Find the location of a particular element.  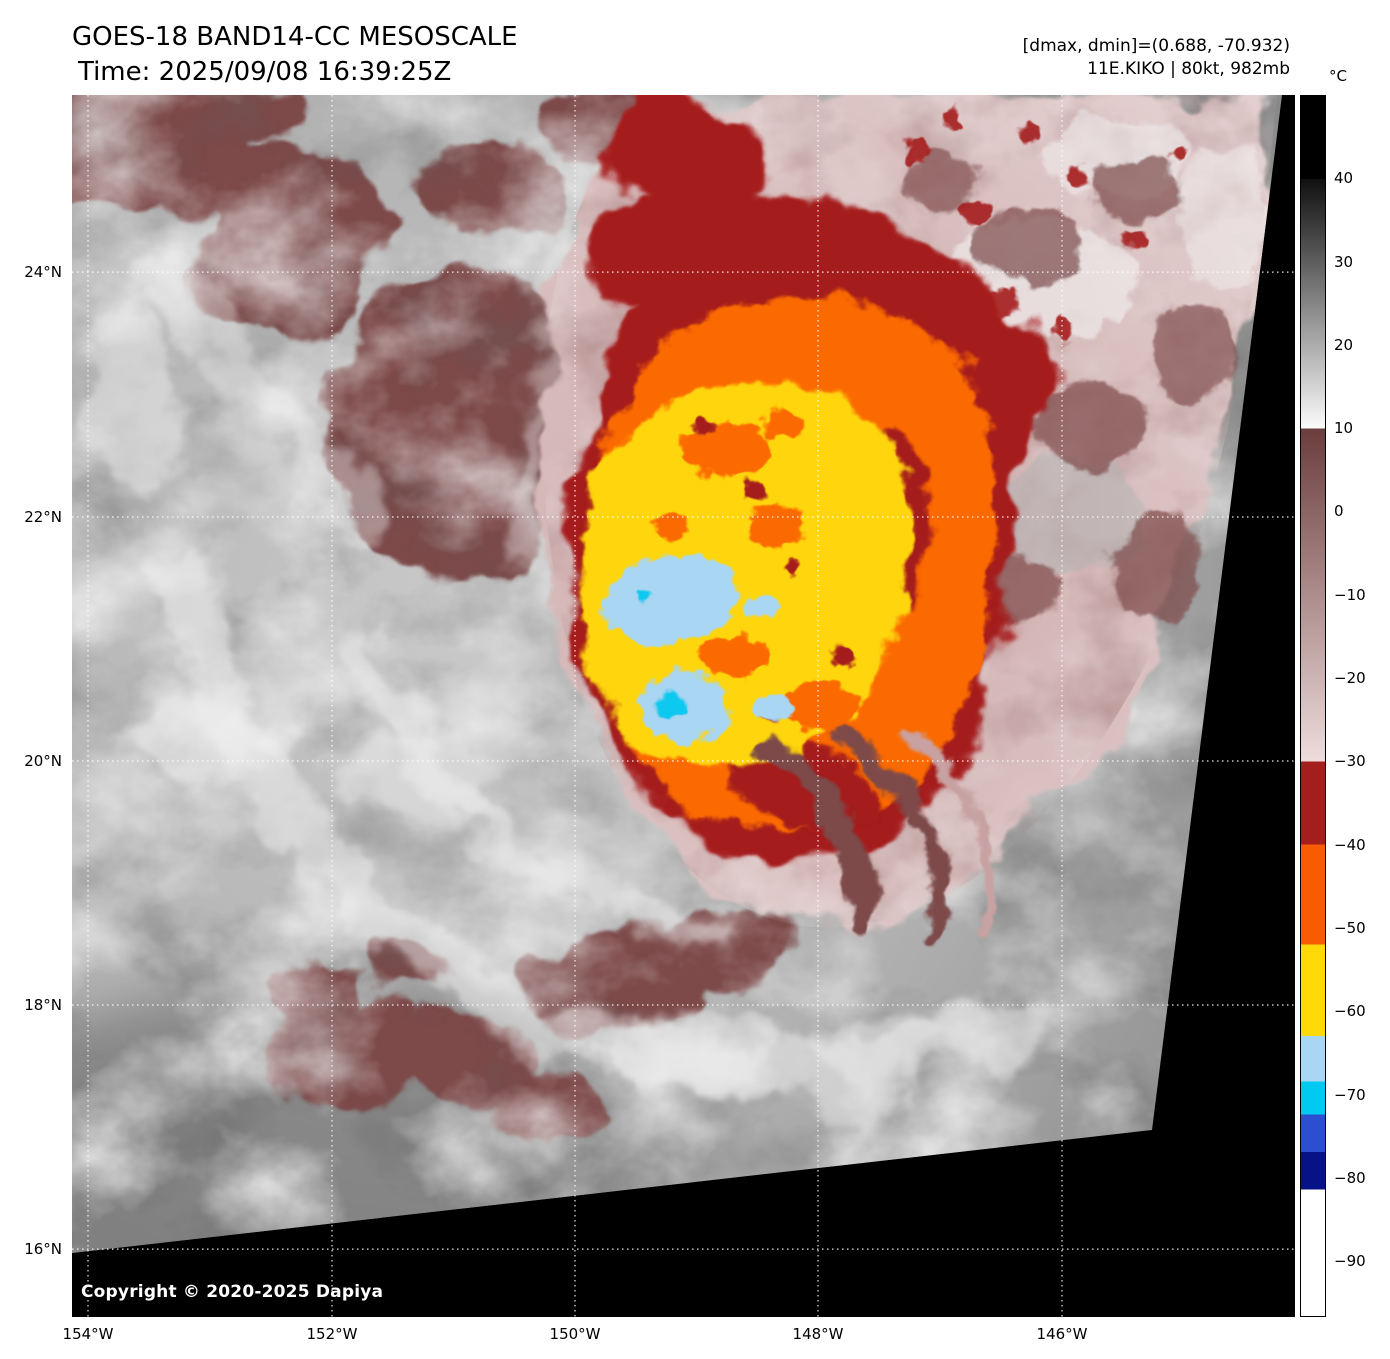

colorbar-tick-label: −90 is located at coordinates (1350, 1261).